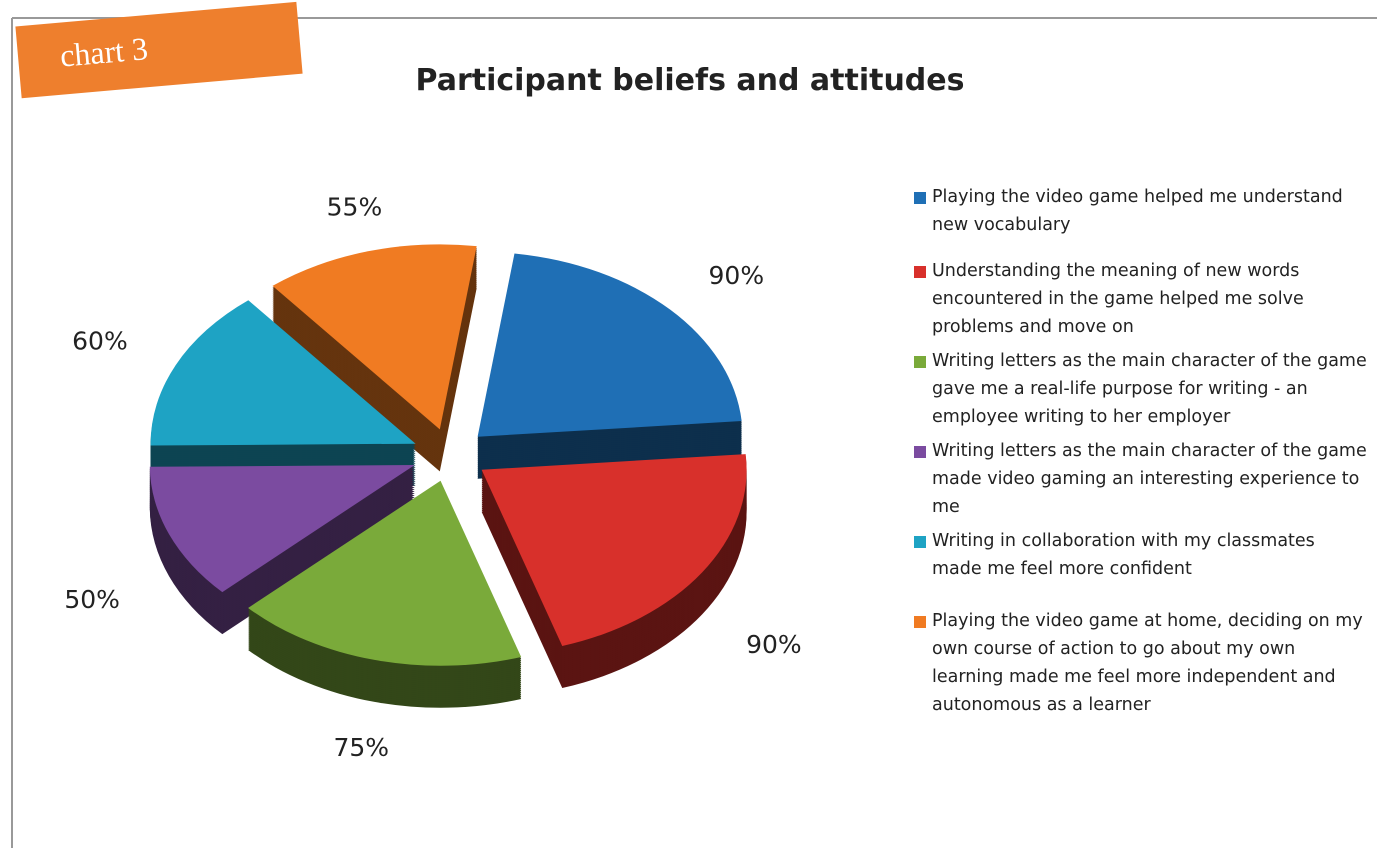 This screenshot has width=1377, height=848. I want to click on data-label: 55%, so click(355, 207).